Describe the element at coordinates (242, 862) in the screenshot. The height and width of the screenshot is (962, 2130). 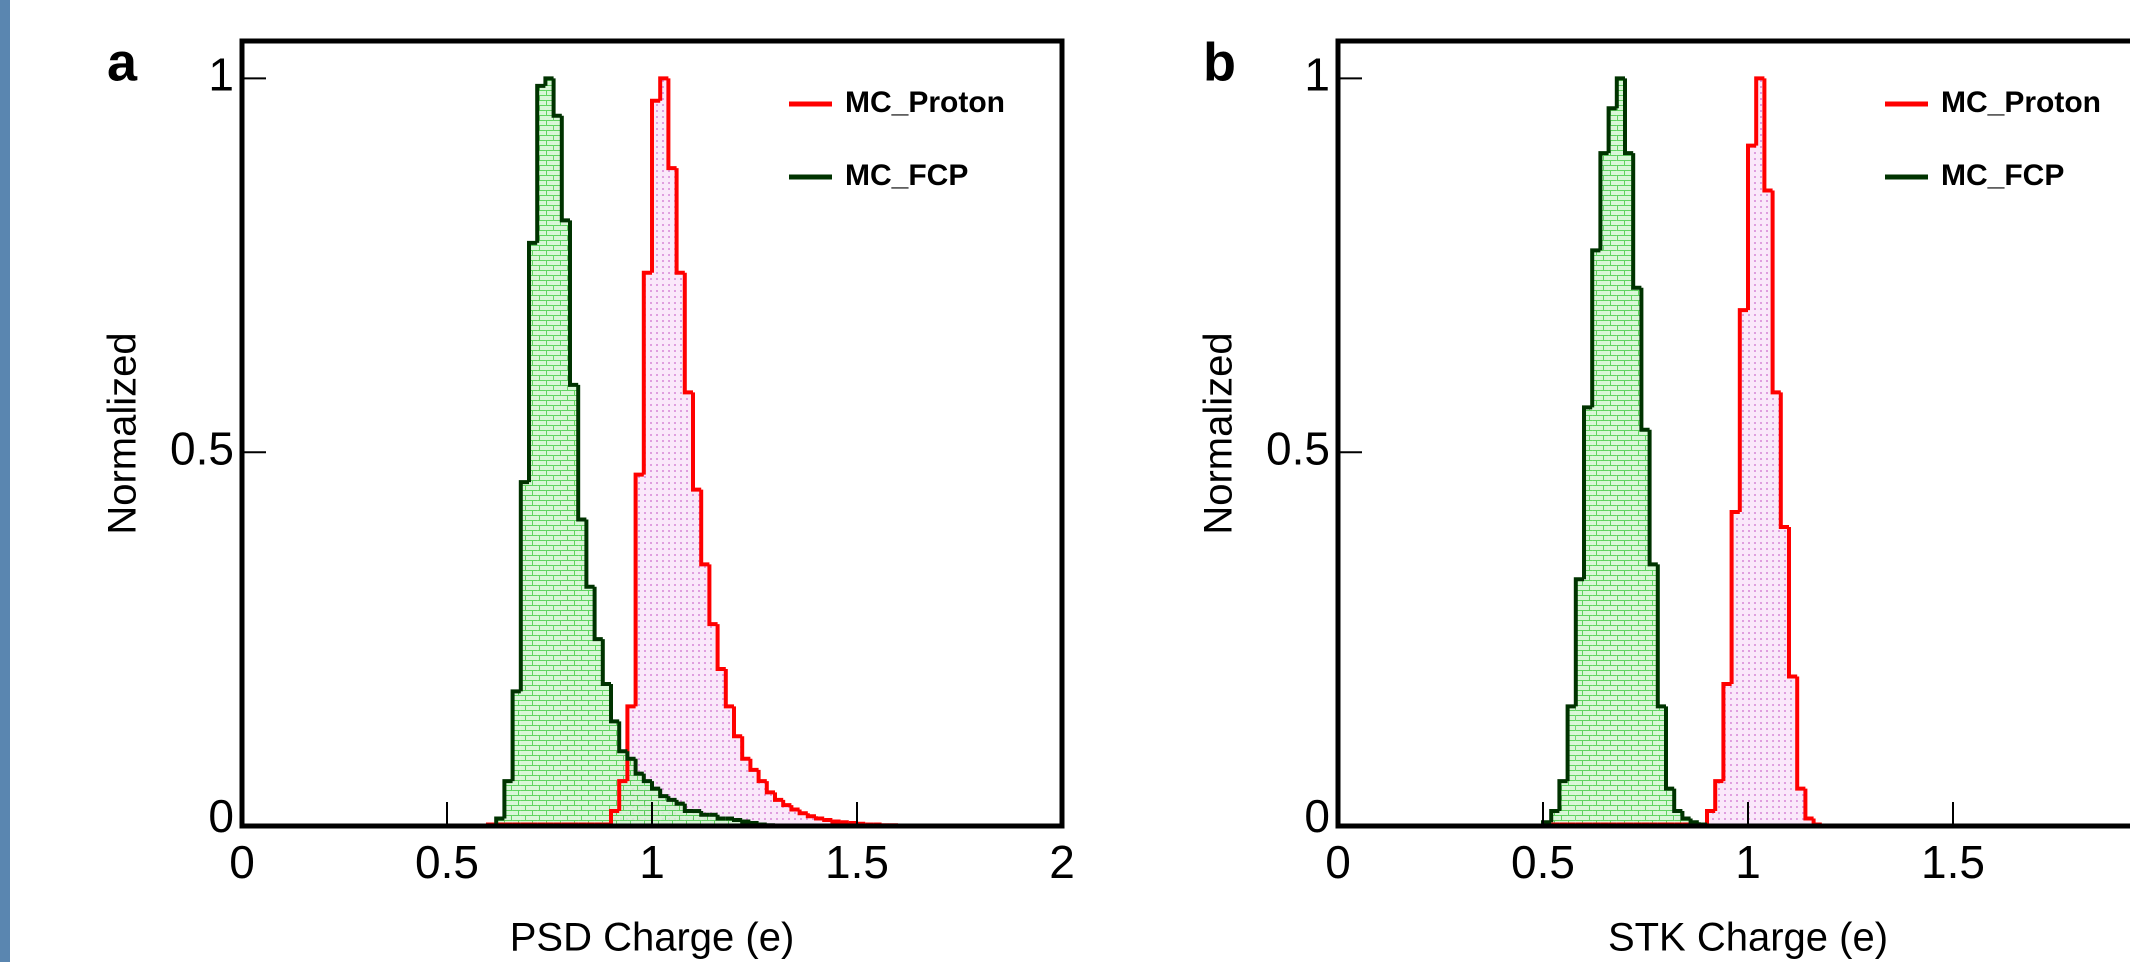
I see `x-tick-label: 0` at that location.